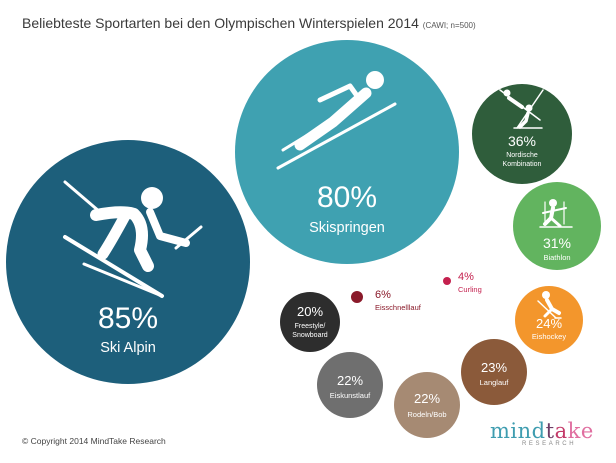 The width and height of the screenshot is (616, 463). What do you see at coordinates (470, 289) in the screenshot?
I see `category-label-curling: Curling` at bounding box center [470, 289].